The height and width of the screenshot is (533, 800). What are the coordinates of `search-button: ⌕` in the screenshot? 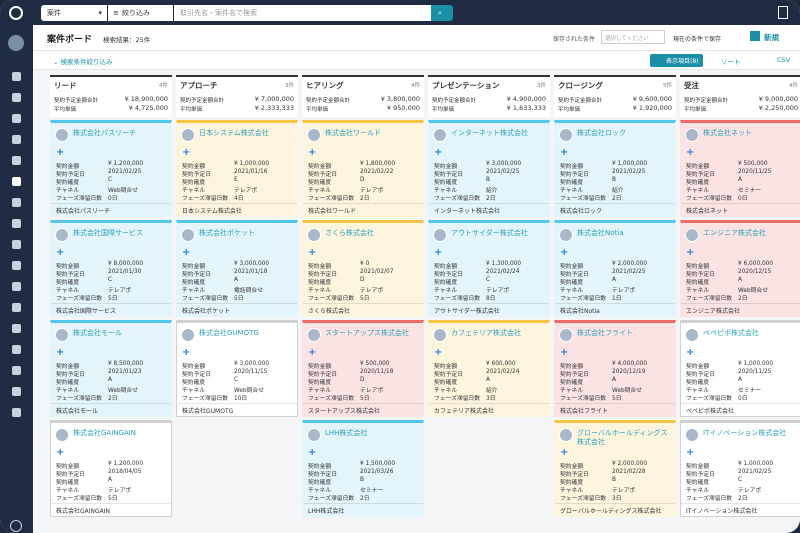 It's located at (442, 13).